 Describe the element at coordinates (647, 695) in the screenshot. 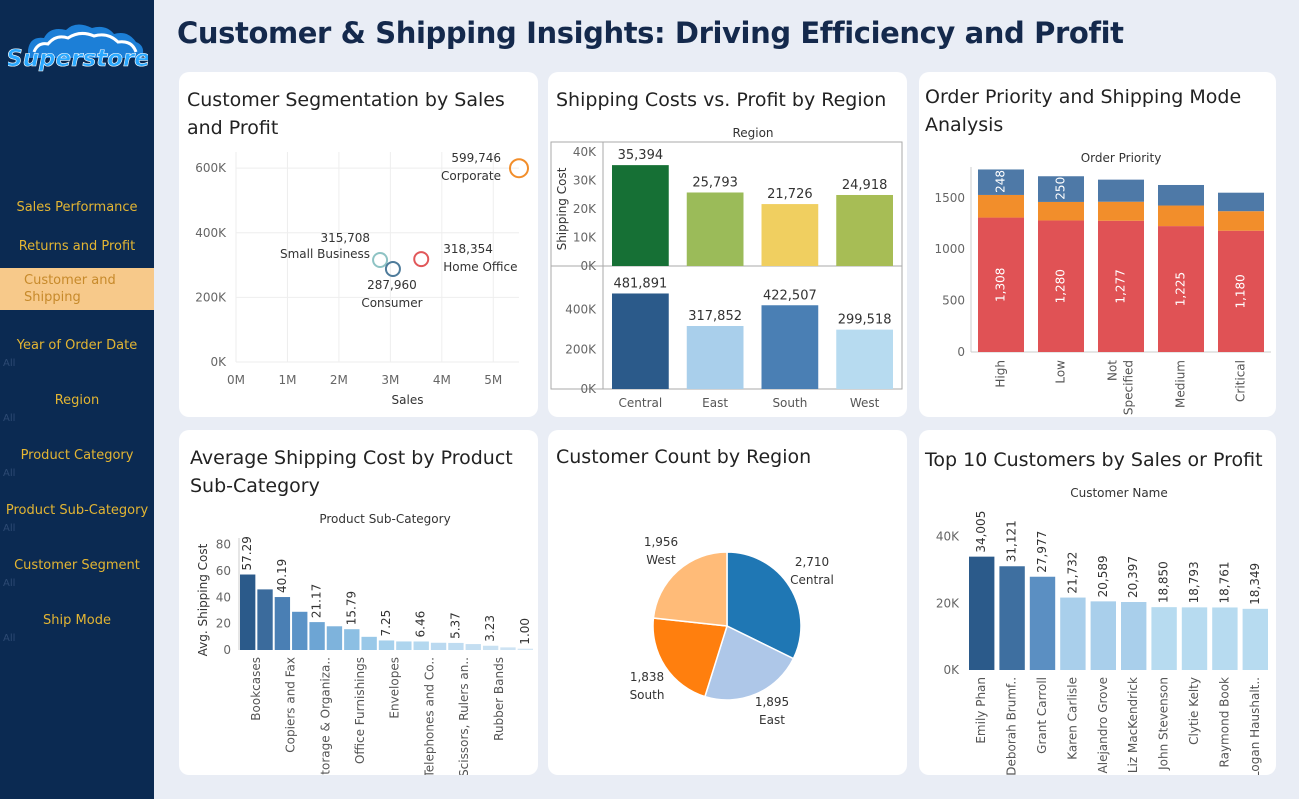

I see `slice-name-label: South` at that location.